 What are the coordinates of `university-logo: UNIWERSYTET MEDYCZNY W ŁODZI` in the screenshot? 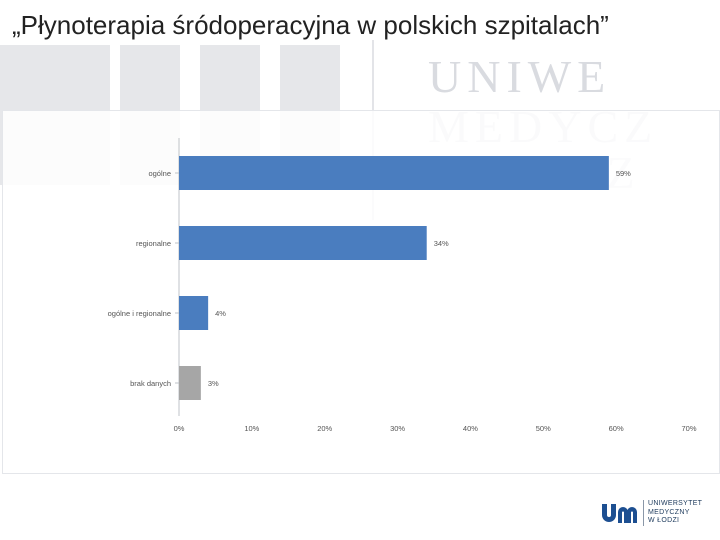 It's located at (655, 514).